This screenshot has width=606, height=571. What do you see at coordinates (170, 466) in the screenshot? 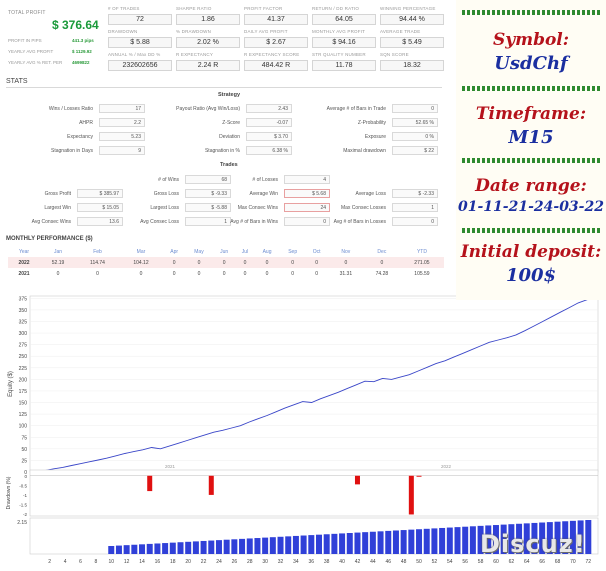
I see `year-label-2021: 2021` at bounding box center [170, 466].